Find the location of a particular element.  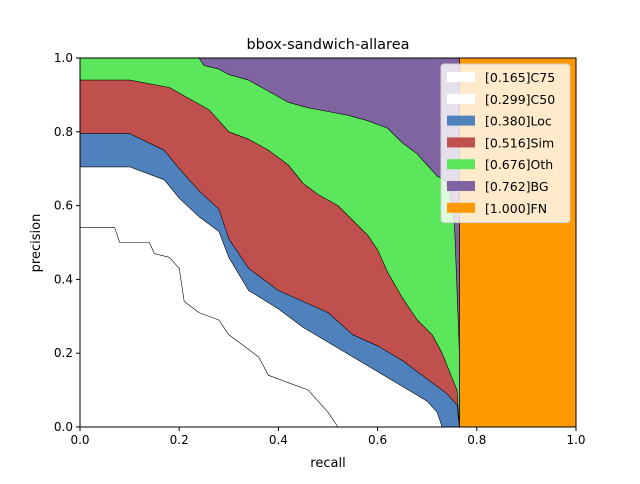

legend-label-0-299-c50: [0.299]C50 is located at coordinates (520, 99).